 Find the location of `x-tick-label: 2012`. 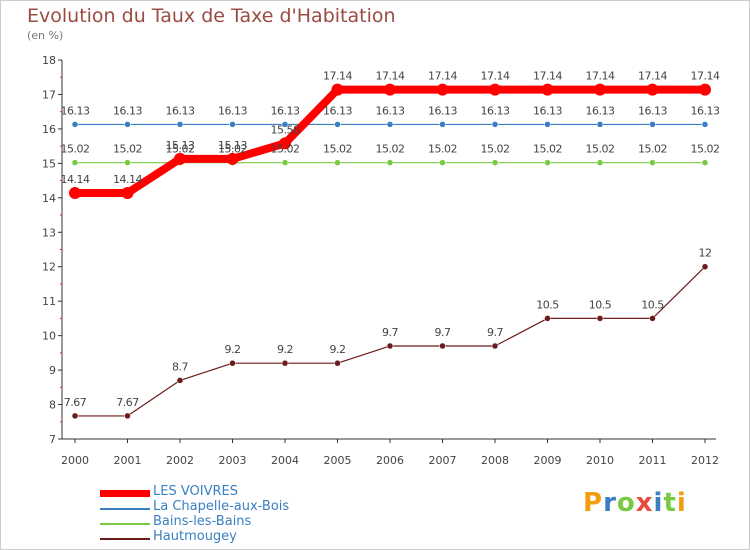

x-tick-label: 2012 is located at coordinates (705, 460).